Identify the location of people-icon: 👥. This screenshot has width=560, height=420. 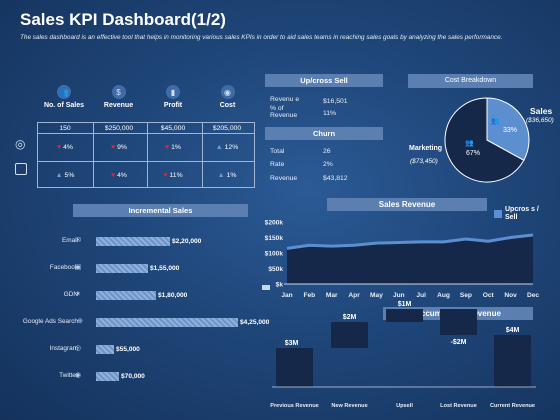
(64, 92).